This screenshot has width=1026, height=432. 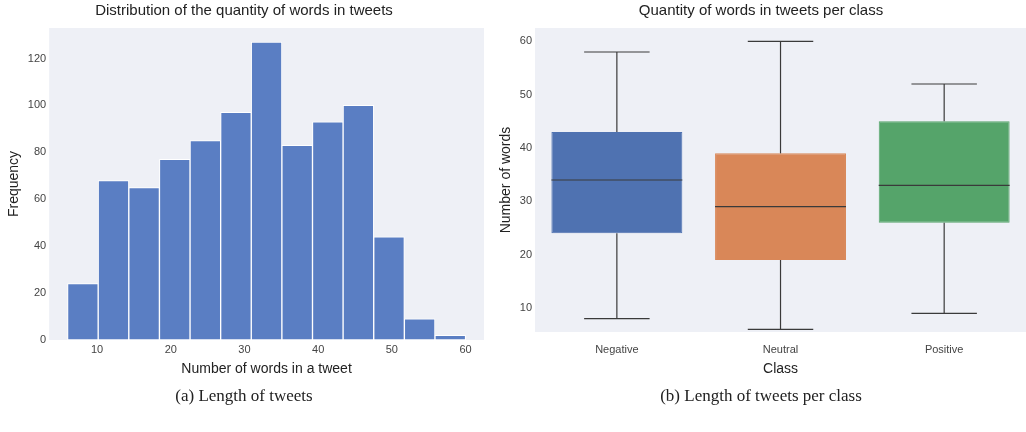 I want to click on y-tick-label: 100, so click(x=37, y=104).